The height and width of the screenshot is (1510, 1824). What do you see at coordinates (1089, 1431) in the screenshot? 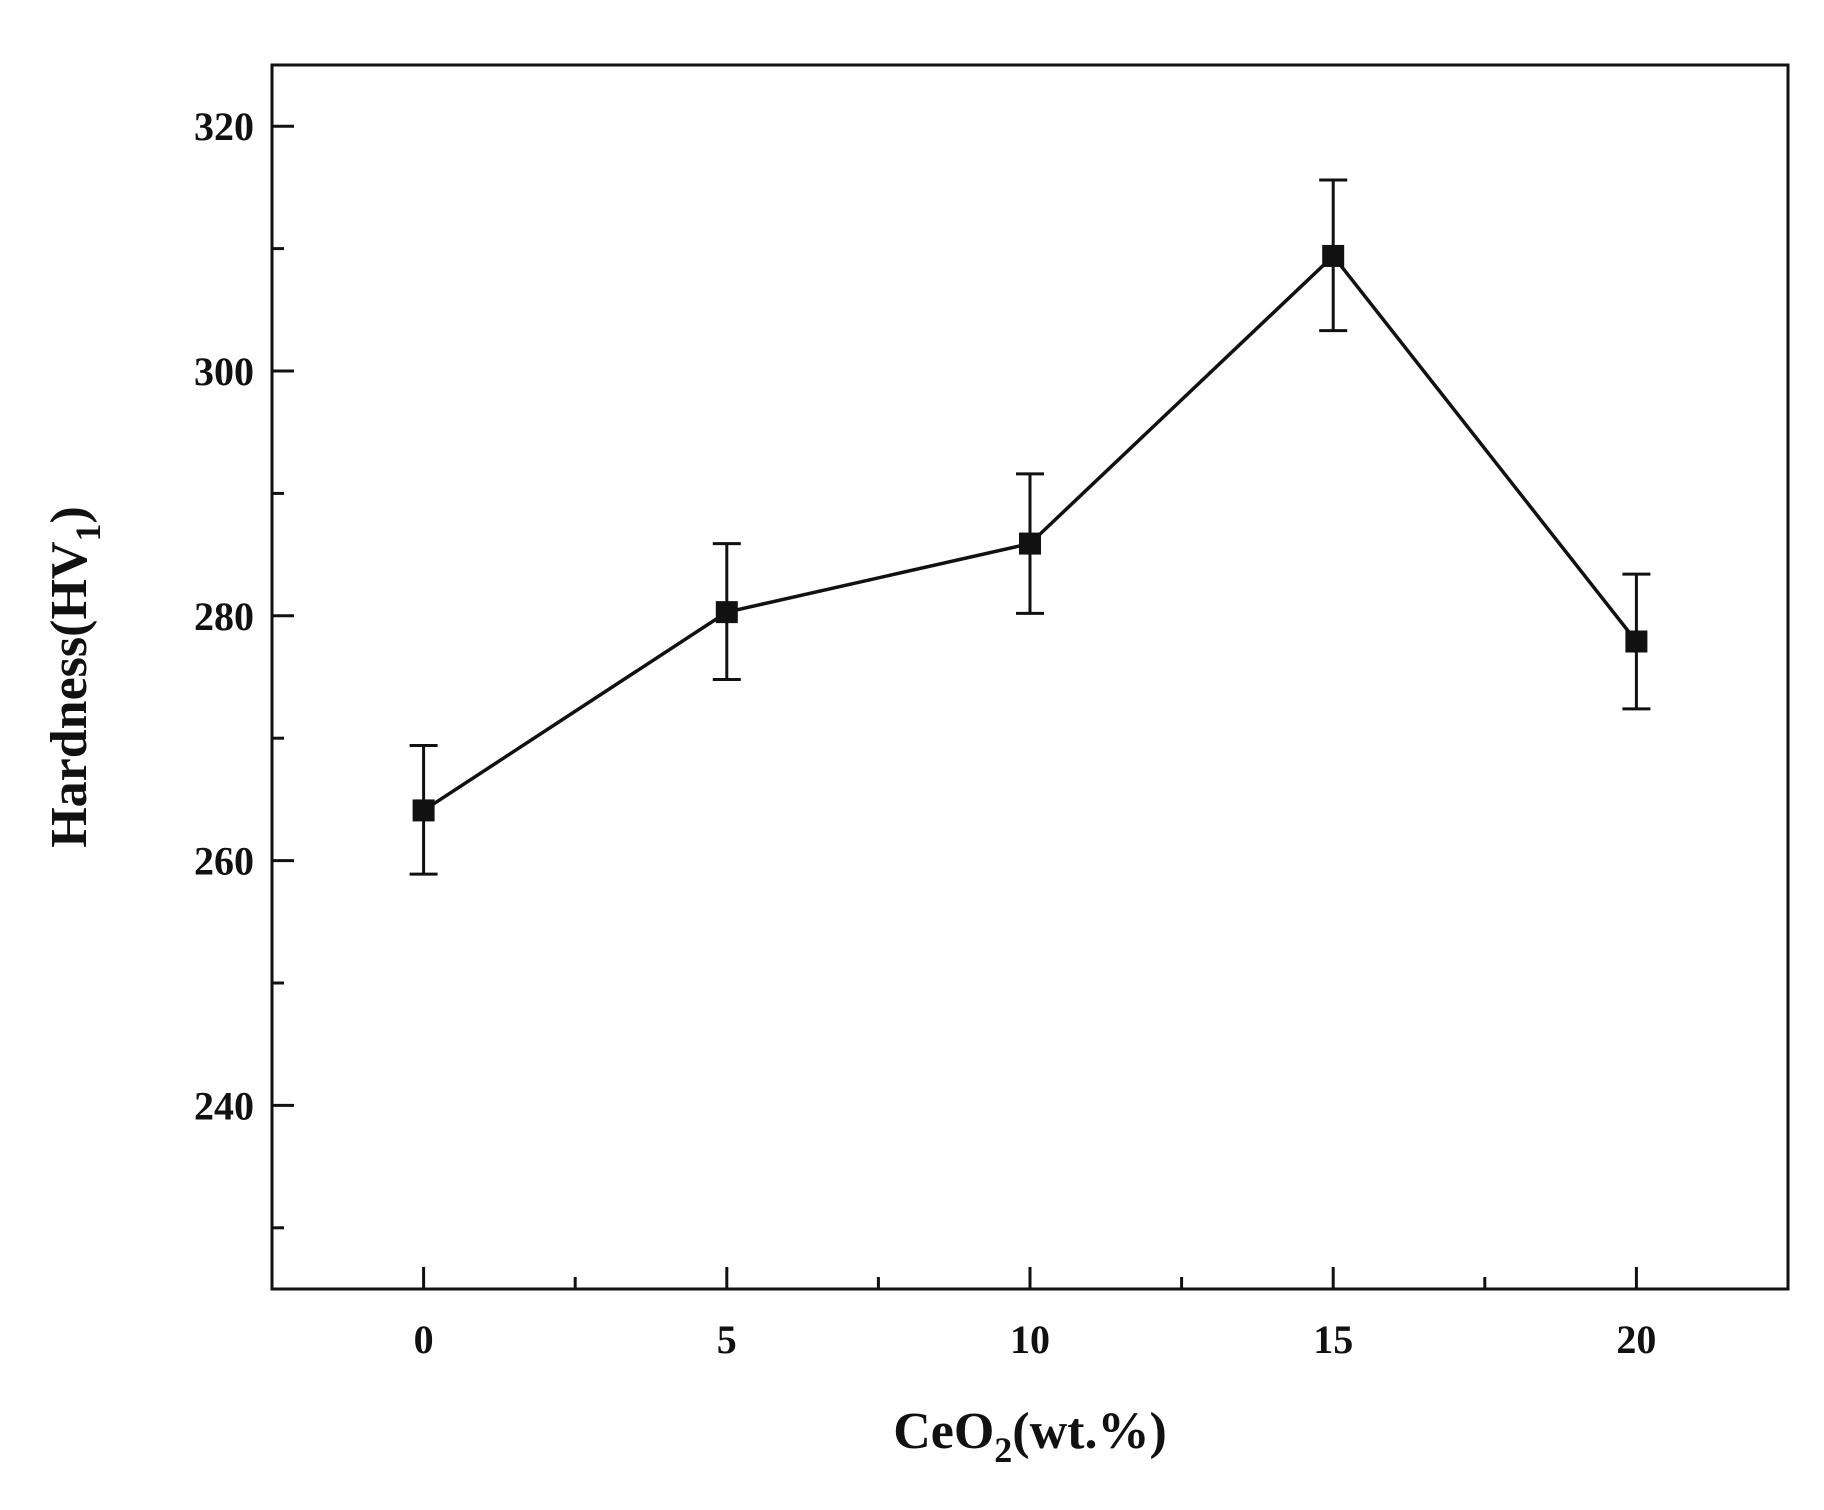
I see `x-axis-title-tail: (wt.%)` at bounding box center [1089, 1431].